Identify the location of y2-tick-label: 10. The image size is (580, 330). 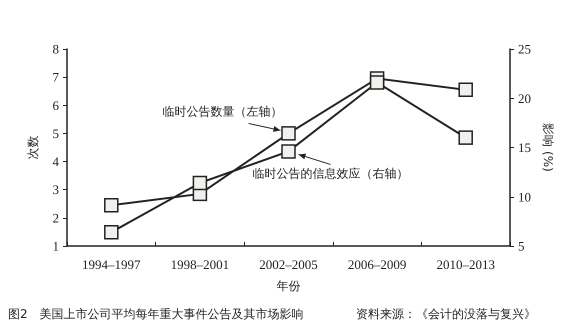
(524, 196).